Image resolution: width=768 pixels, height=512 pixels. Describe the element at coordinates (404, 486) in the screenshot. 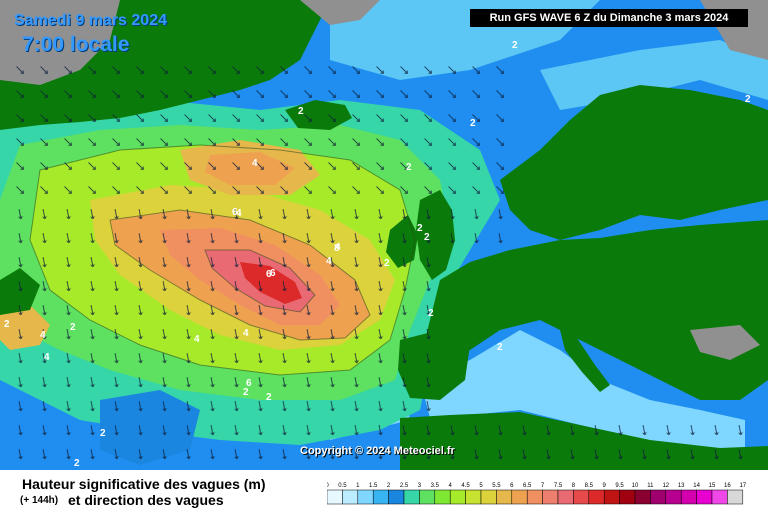

I see `color-scale-tick-label: 2.5` at that location.